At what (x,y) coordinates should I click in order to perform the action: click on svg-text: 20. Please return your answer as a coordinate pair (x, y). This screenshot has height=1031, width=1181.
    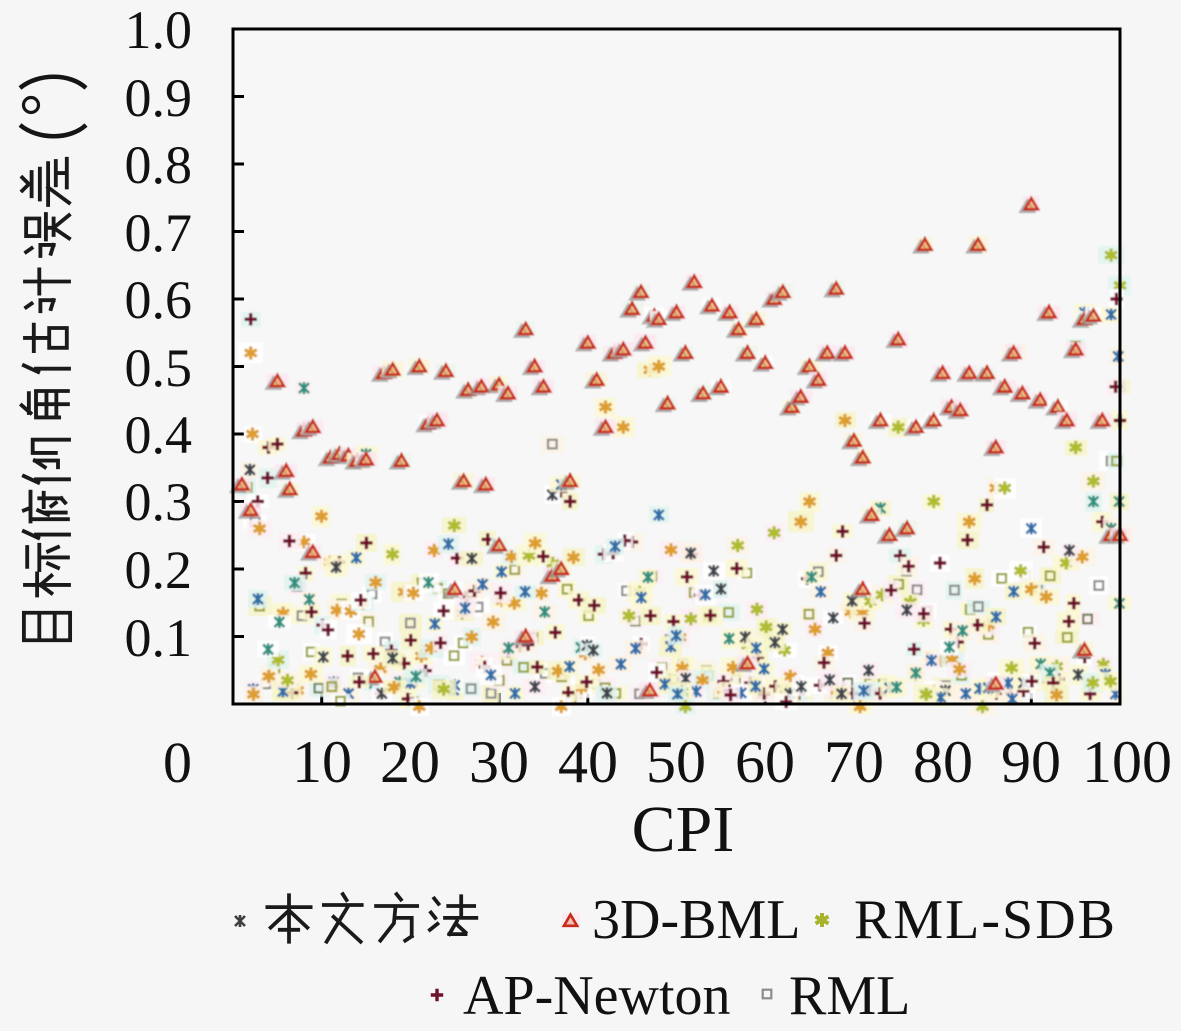
    Looking at the image, I should click on (410, 762).